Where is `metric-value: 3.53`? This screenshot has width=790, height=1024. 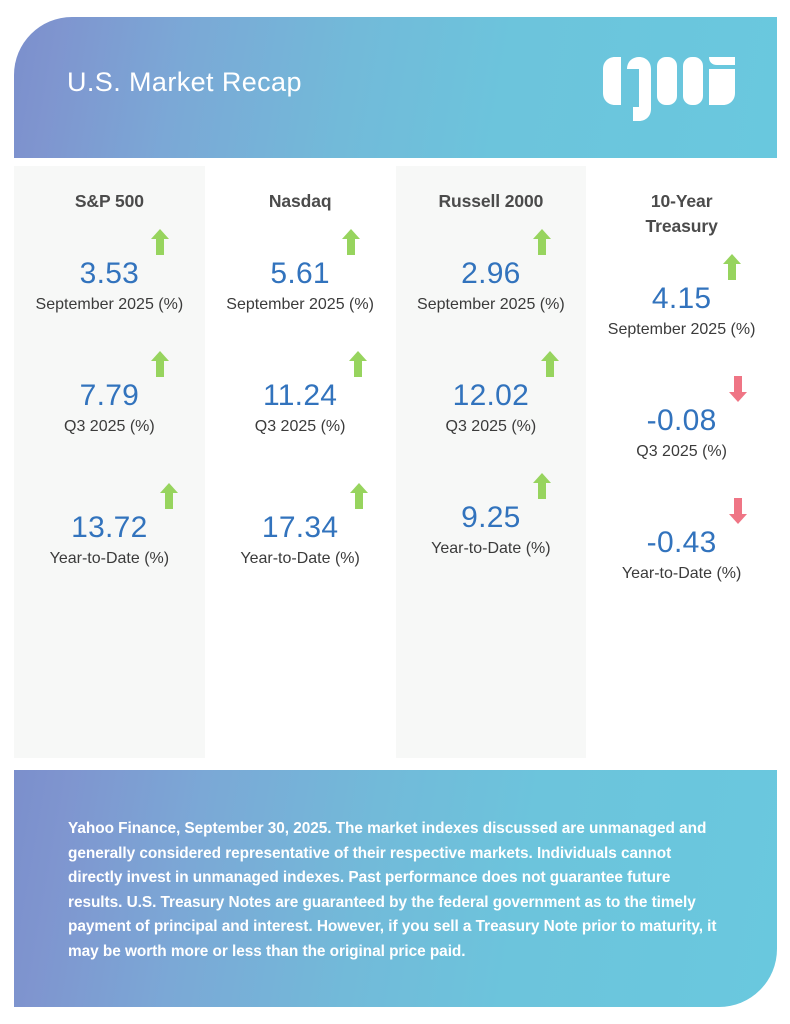 metric-value: 3.53 is located at coordinates (109, 273).